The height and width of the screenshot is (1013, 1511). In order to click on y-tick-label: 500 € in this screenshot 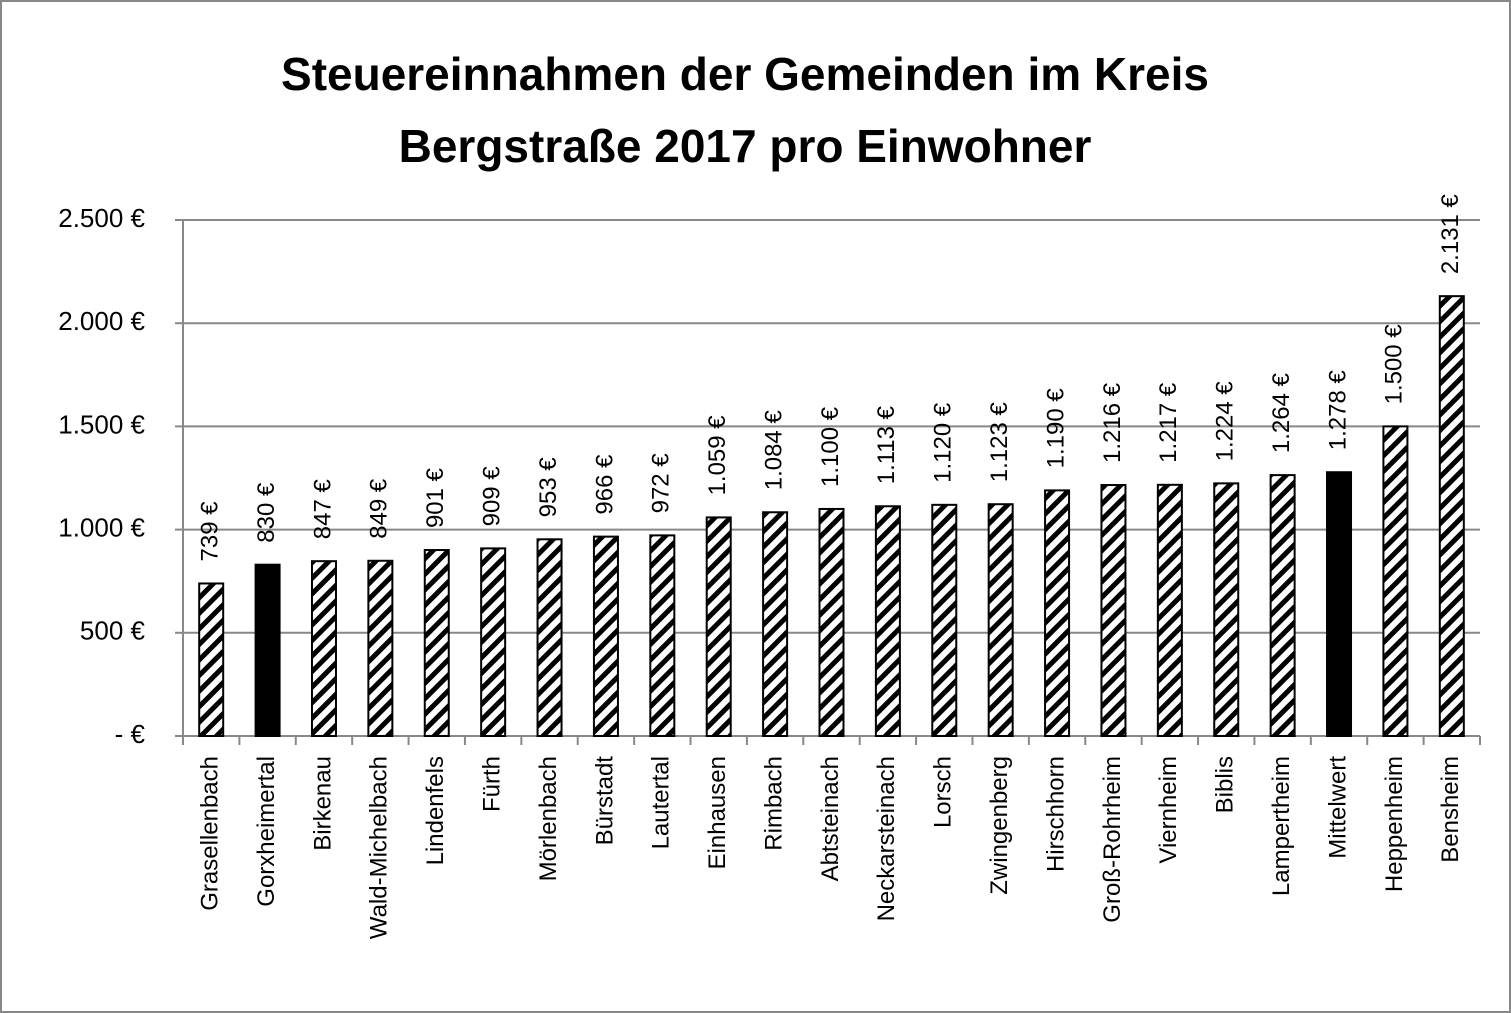, I will do `click(113, 631)`.